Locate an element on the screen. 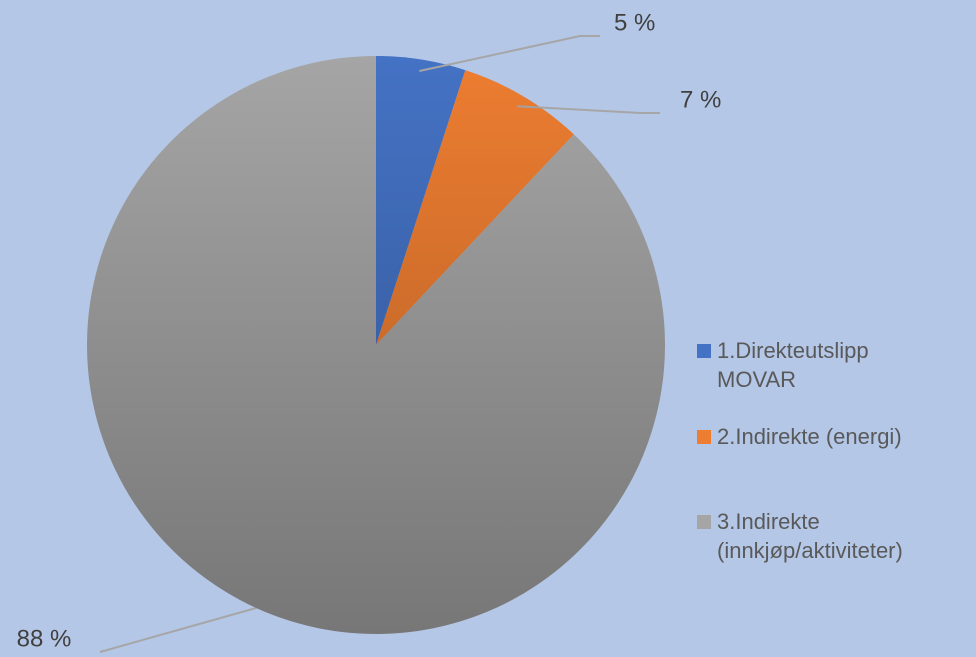  data-label: 5 % is located at coordinates (634, 22).